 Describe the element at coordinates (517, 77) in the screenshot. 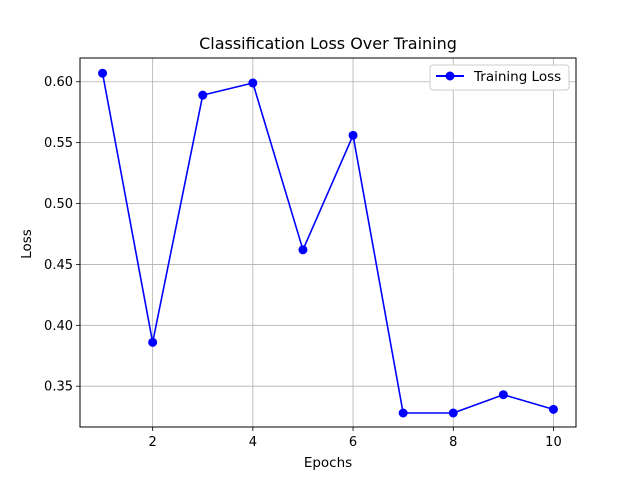

I see `legend-entry-training-loss: Training Loss` at that location.